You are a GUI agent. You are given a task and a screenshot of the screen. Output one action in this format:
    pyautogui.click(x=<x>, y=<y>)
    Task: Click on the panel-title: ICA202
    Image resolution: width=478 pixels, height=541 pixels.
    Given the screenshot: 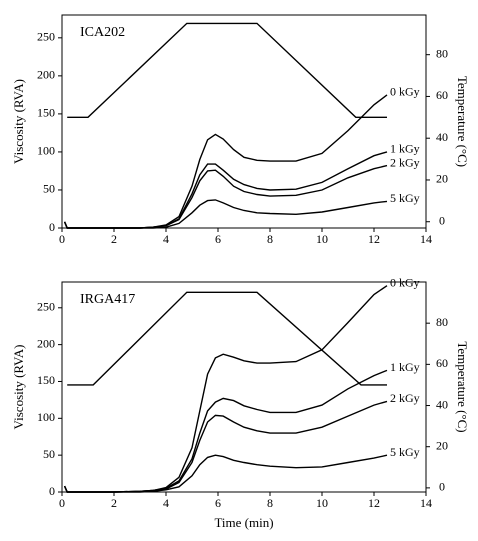 What is the action you would take?
    pyautogui.click(x=102, y=32)
    